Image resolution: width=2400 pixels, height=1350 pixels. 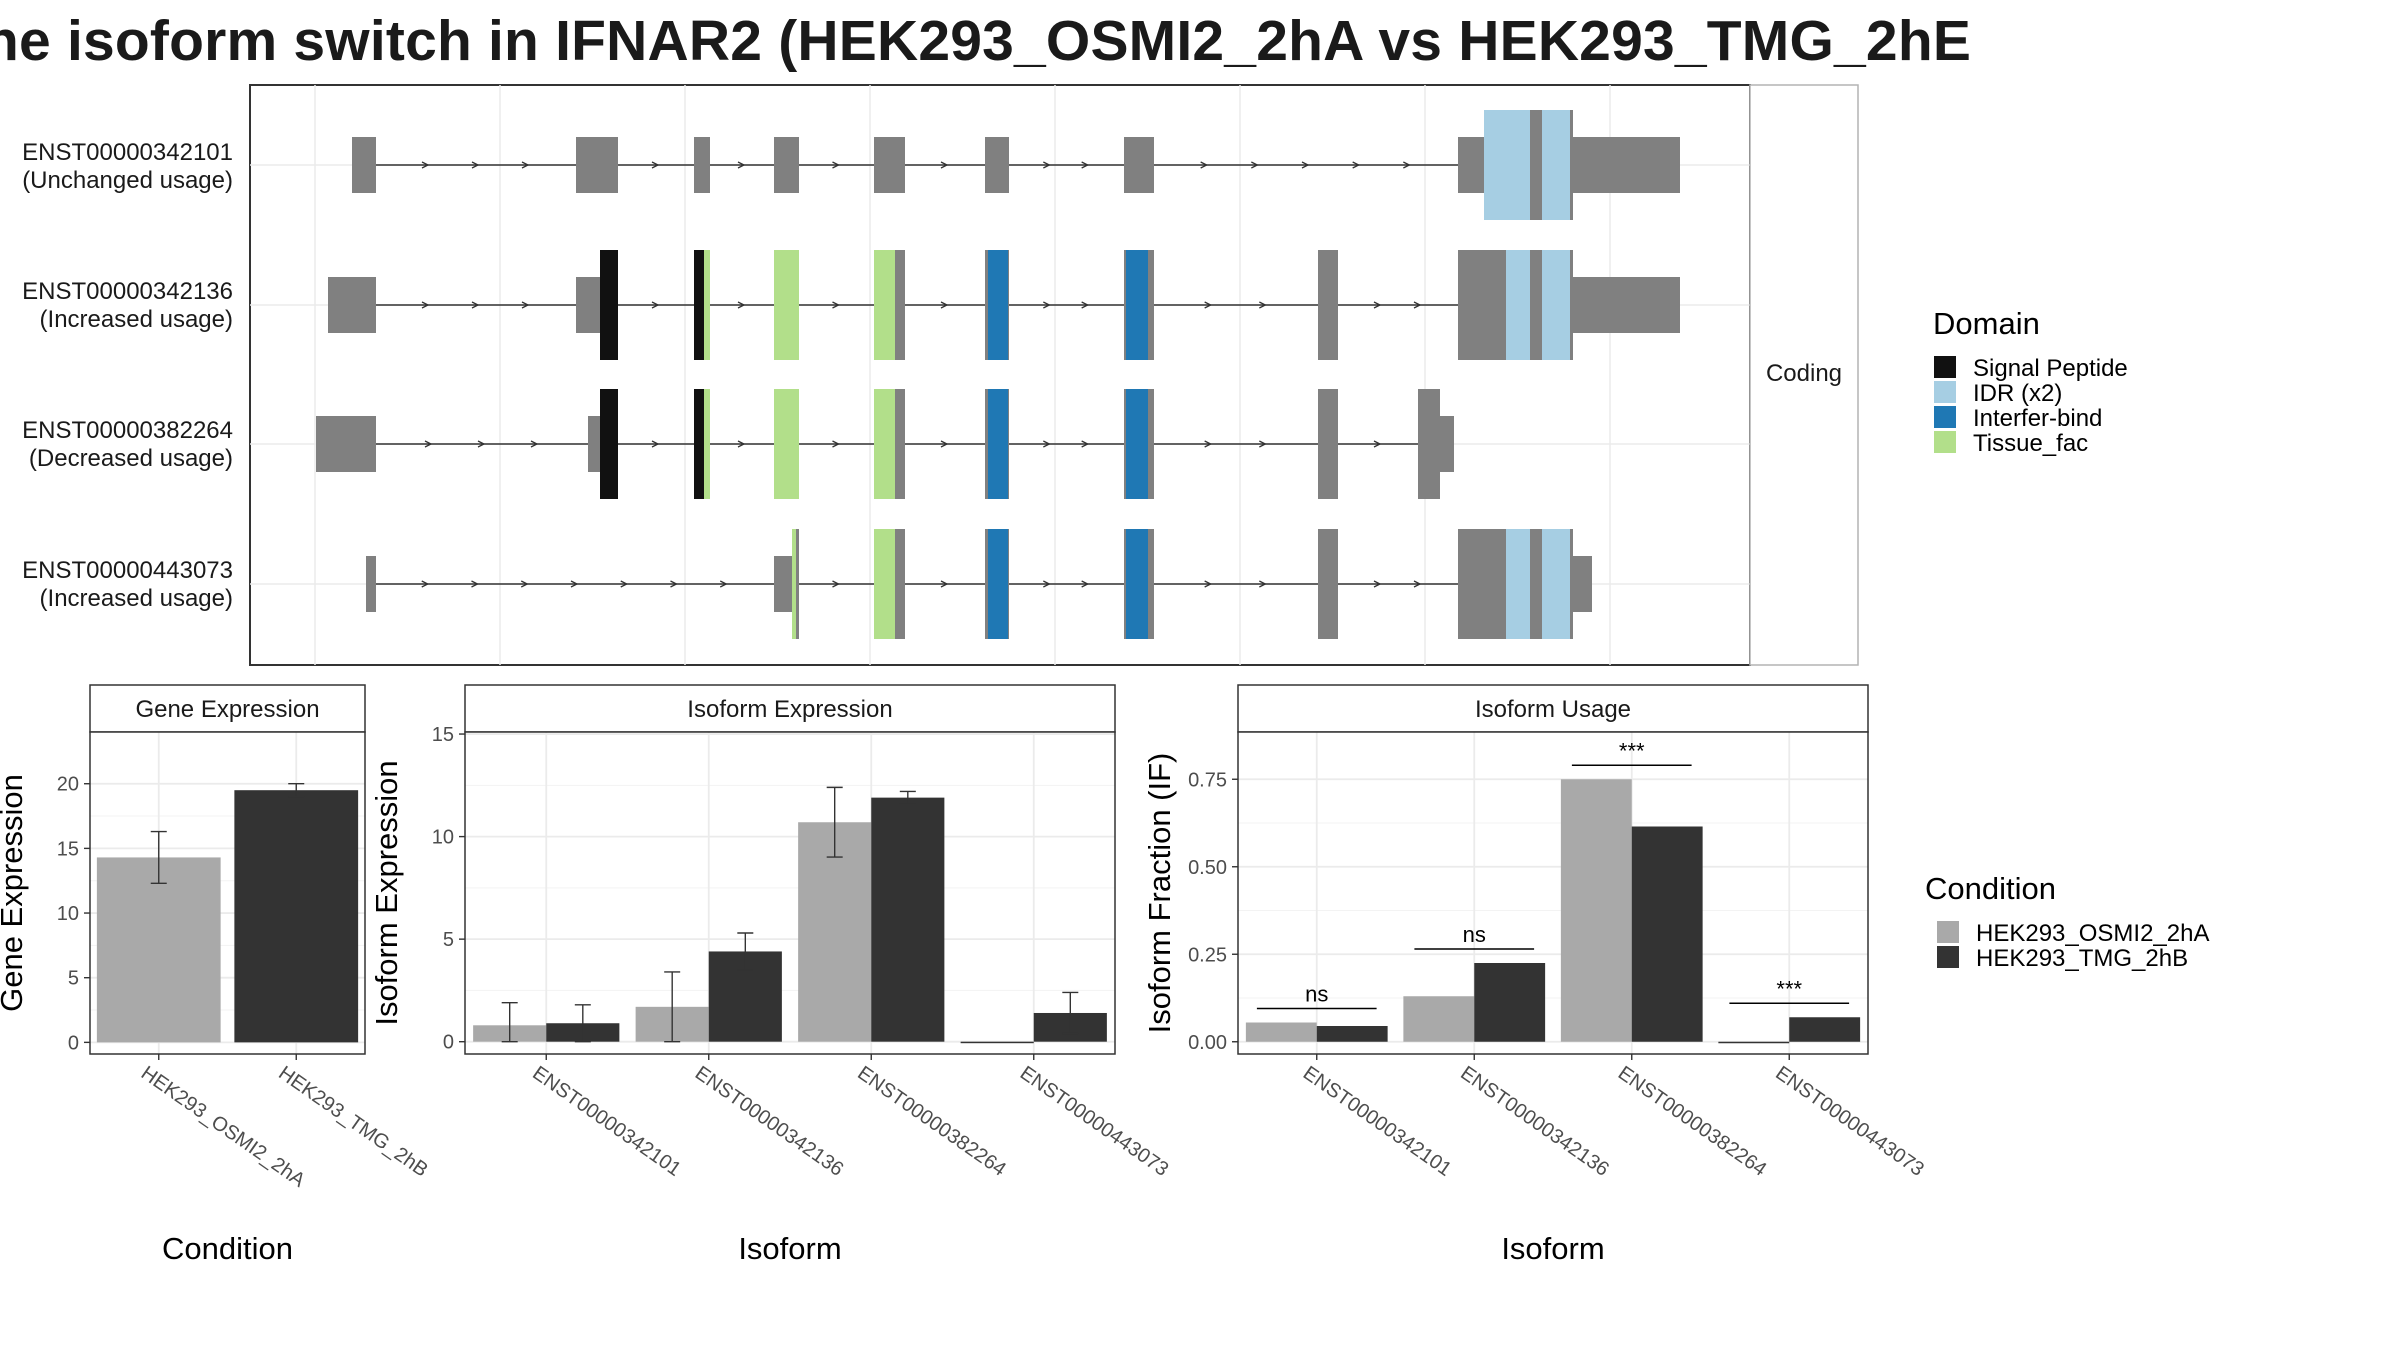 I want to click on panel-title: Gene Expression, so click(x=227, y=709).